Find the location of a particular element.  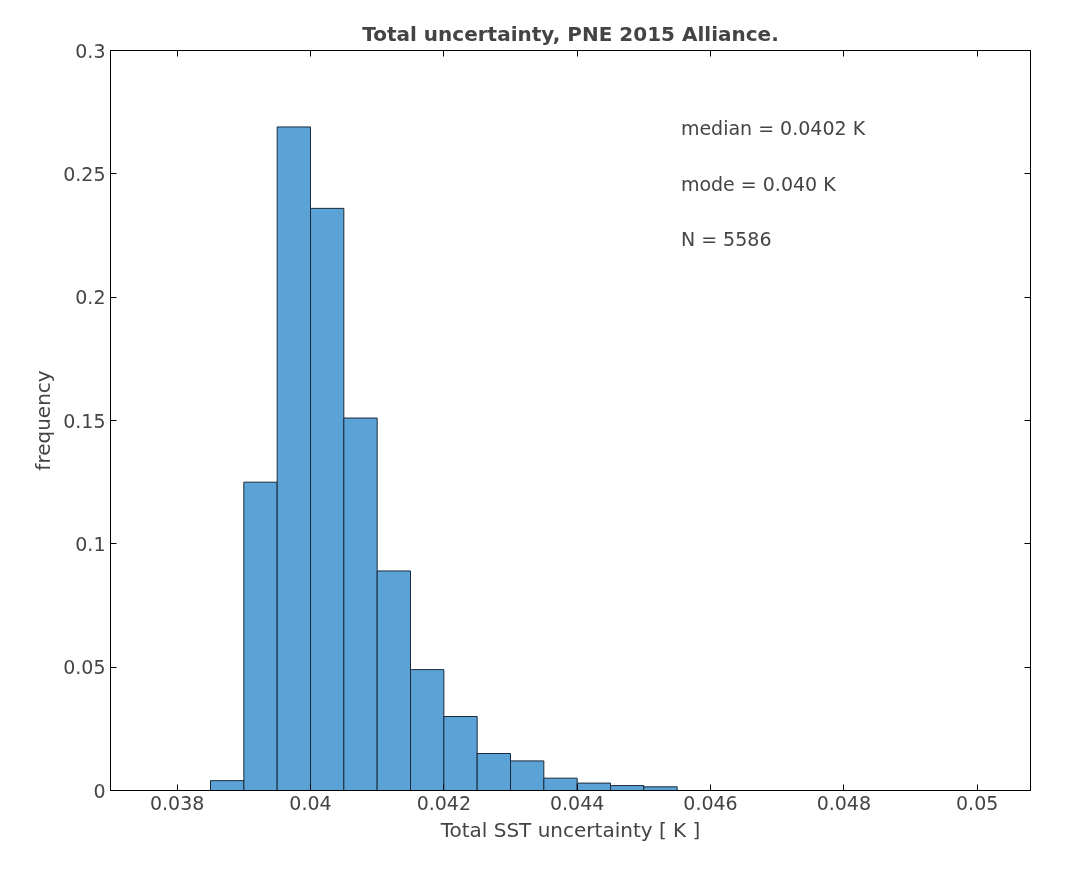

x-tick-label: 0.048 is located at coordinates (844, 802).